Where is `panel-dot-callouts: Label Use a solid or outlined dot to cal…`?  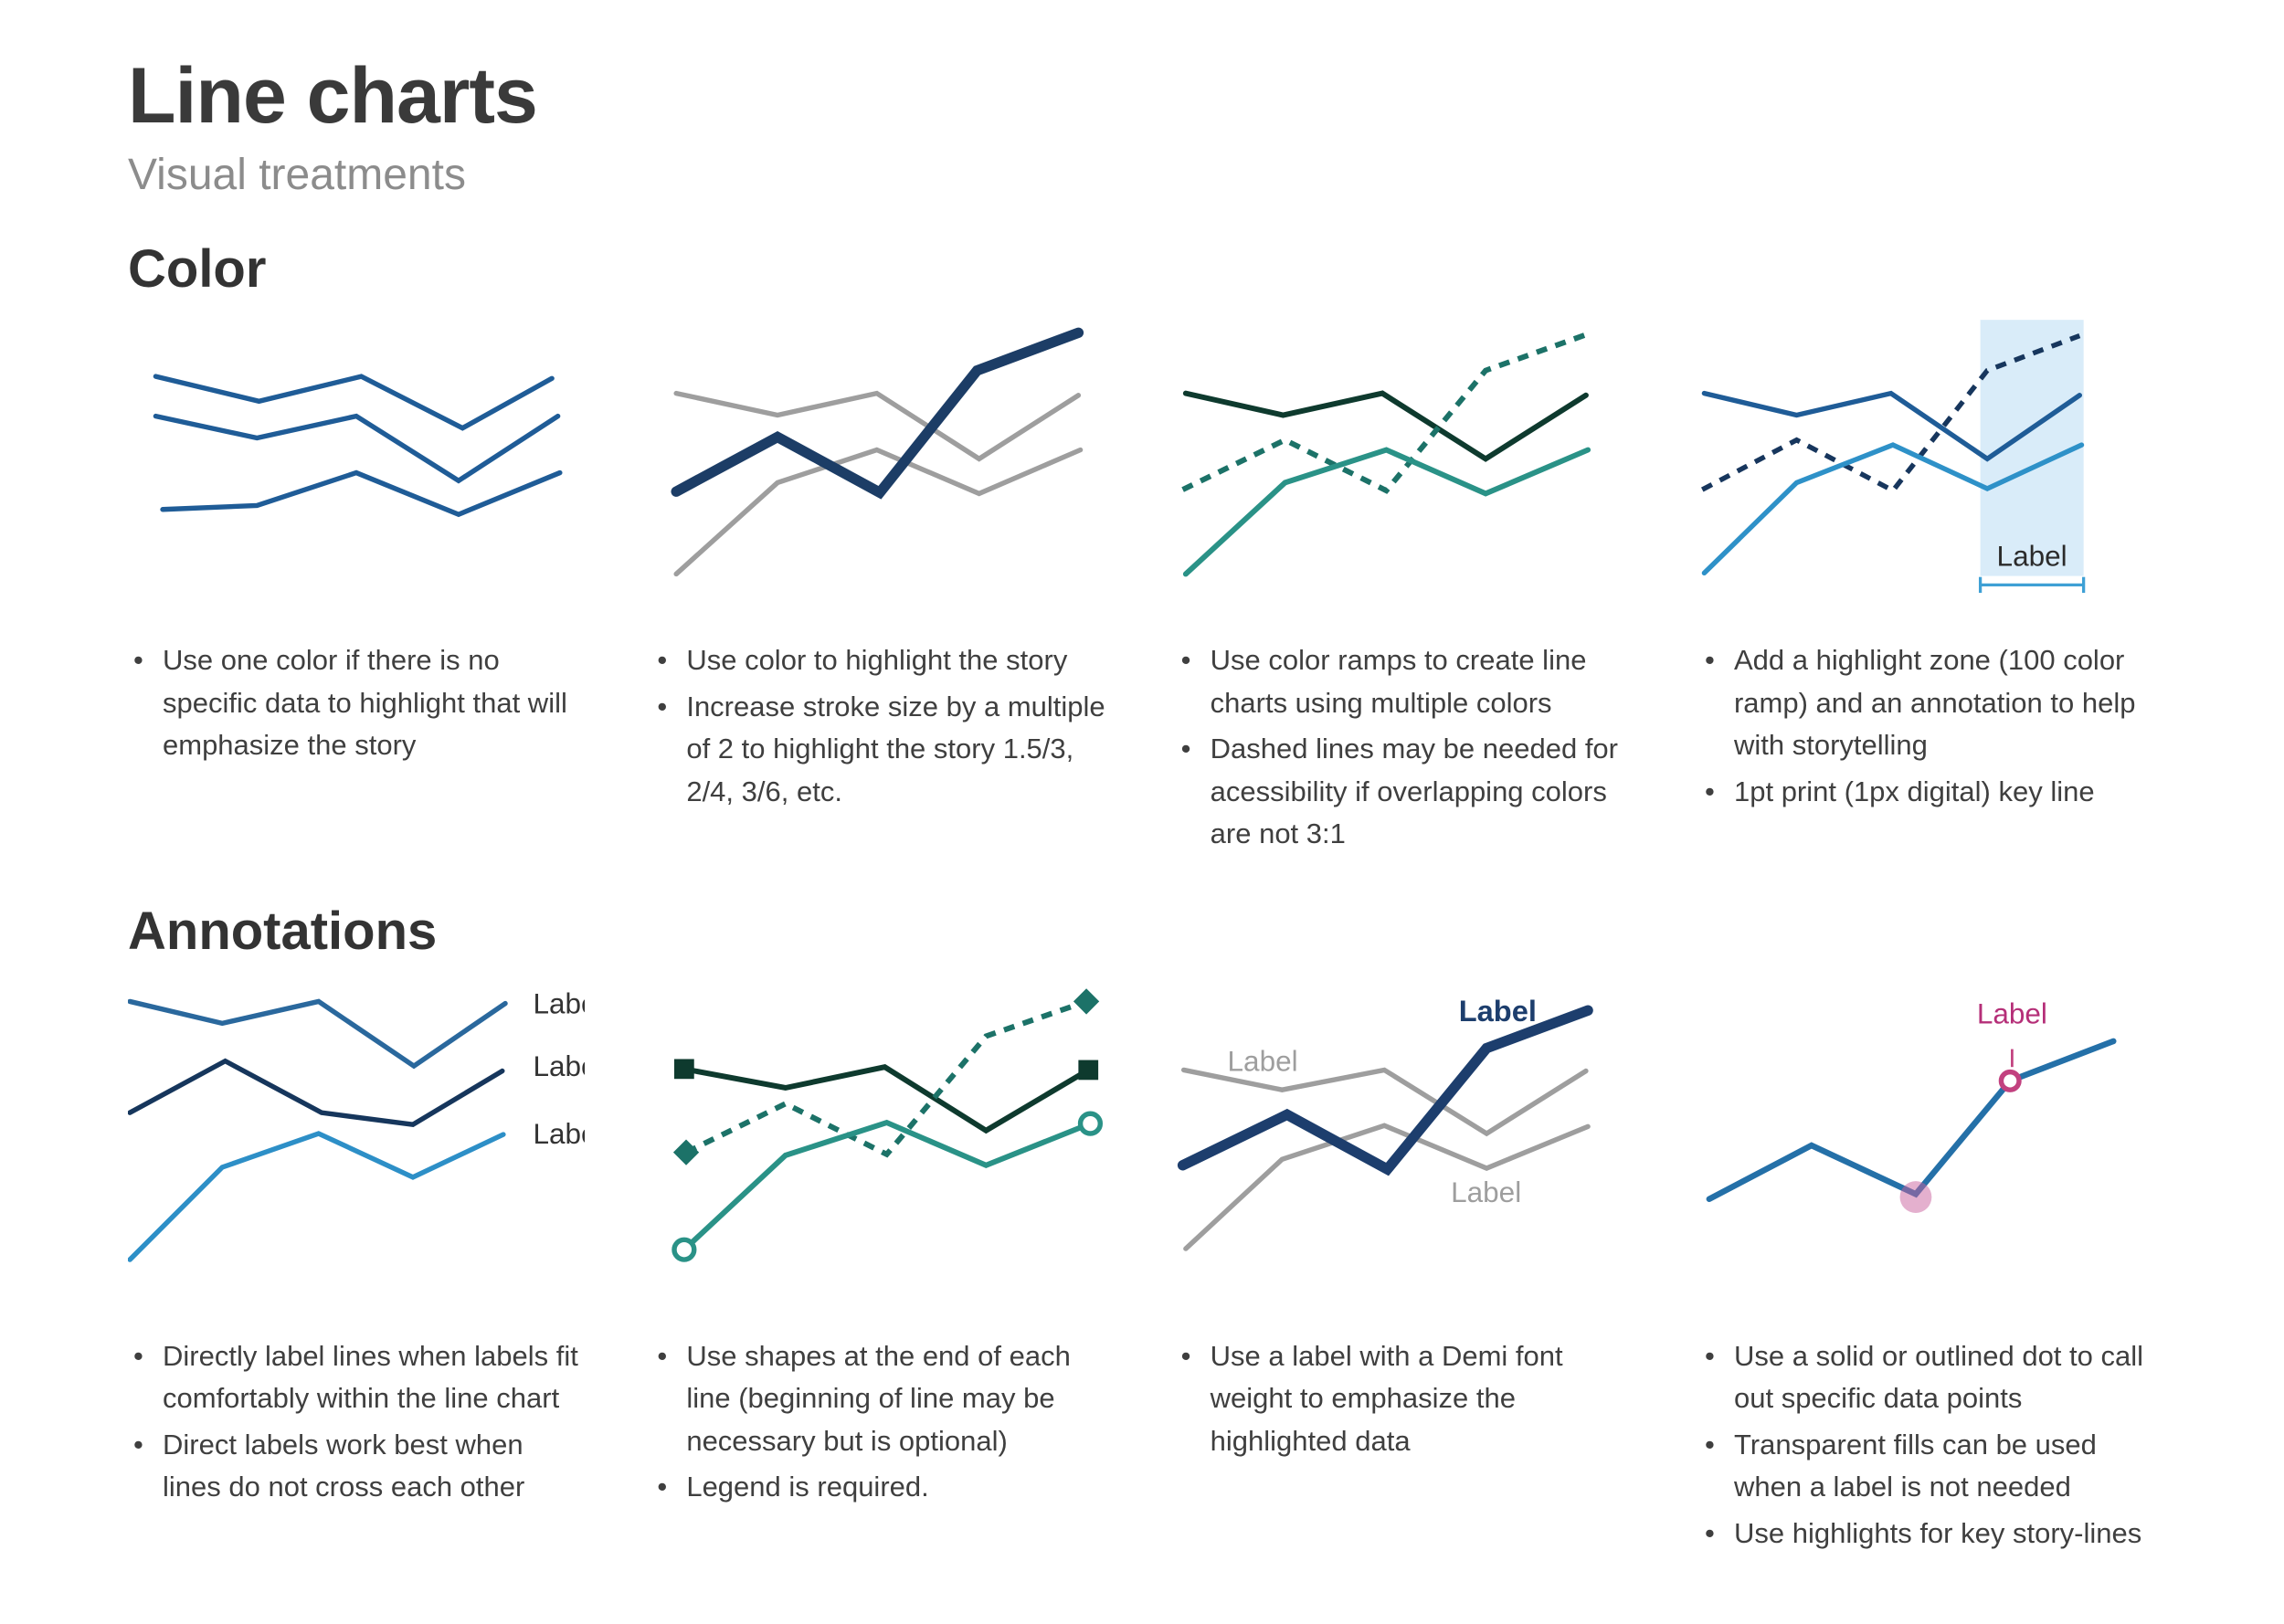 panel-dot-callouts: Label Use a solid or outlined dot to cal… is located at coordinates (1927, 1266).